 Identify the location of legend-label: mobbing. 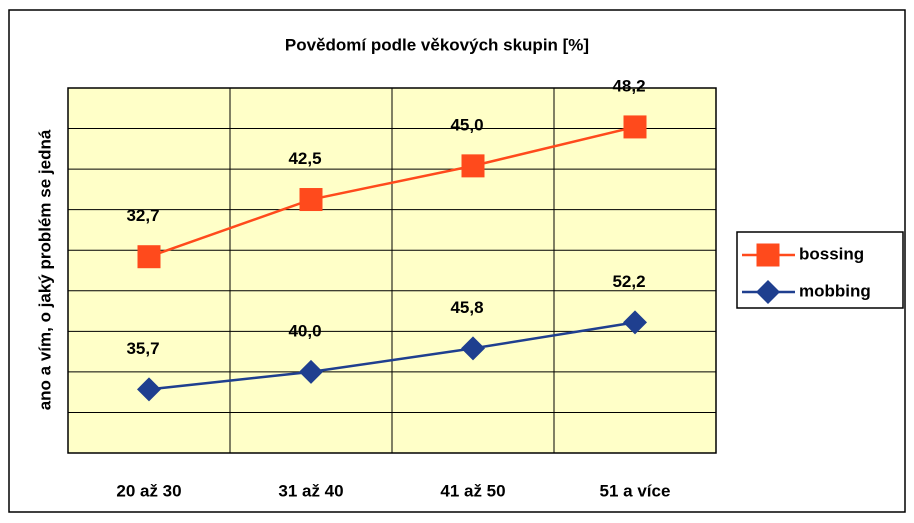
(835, 290).